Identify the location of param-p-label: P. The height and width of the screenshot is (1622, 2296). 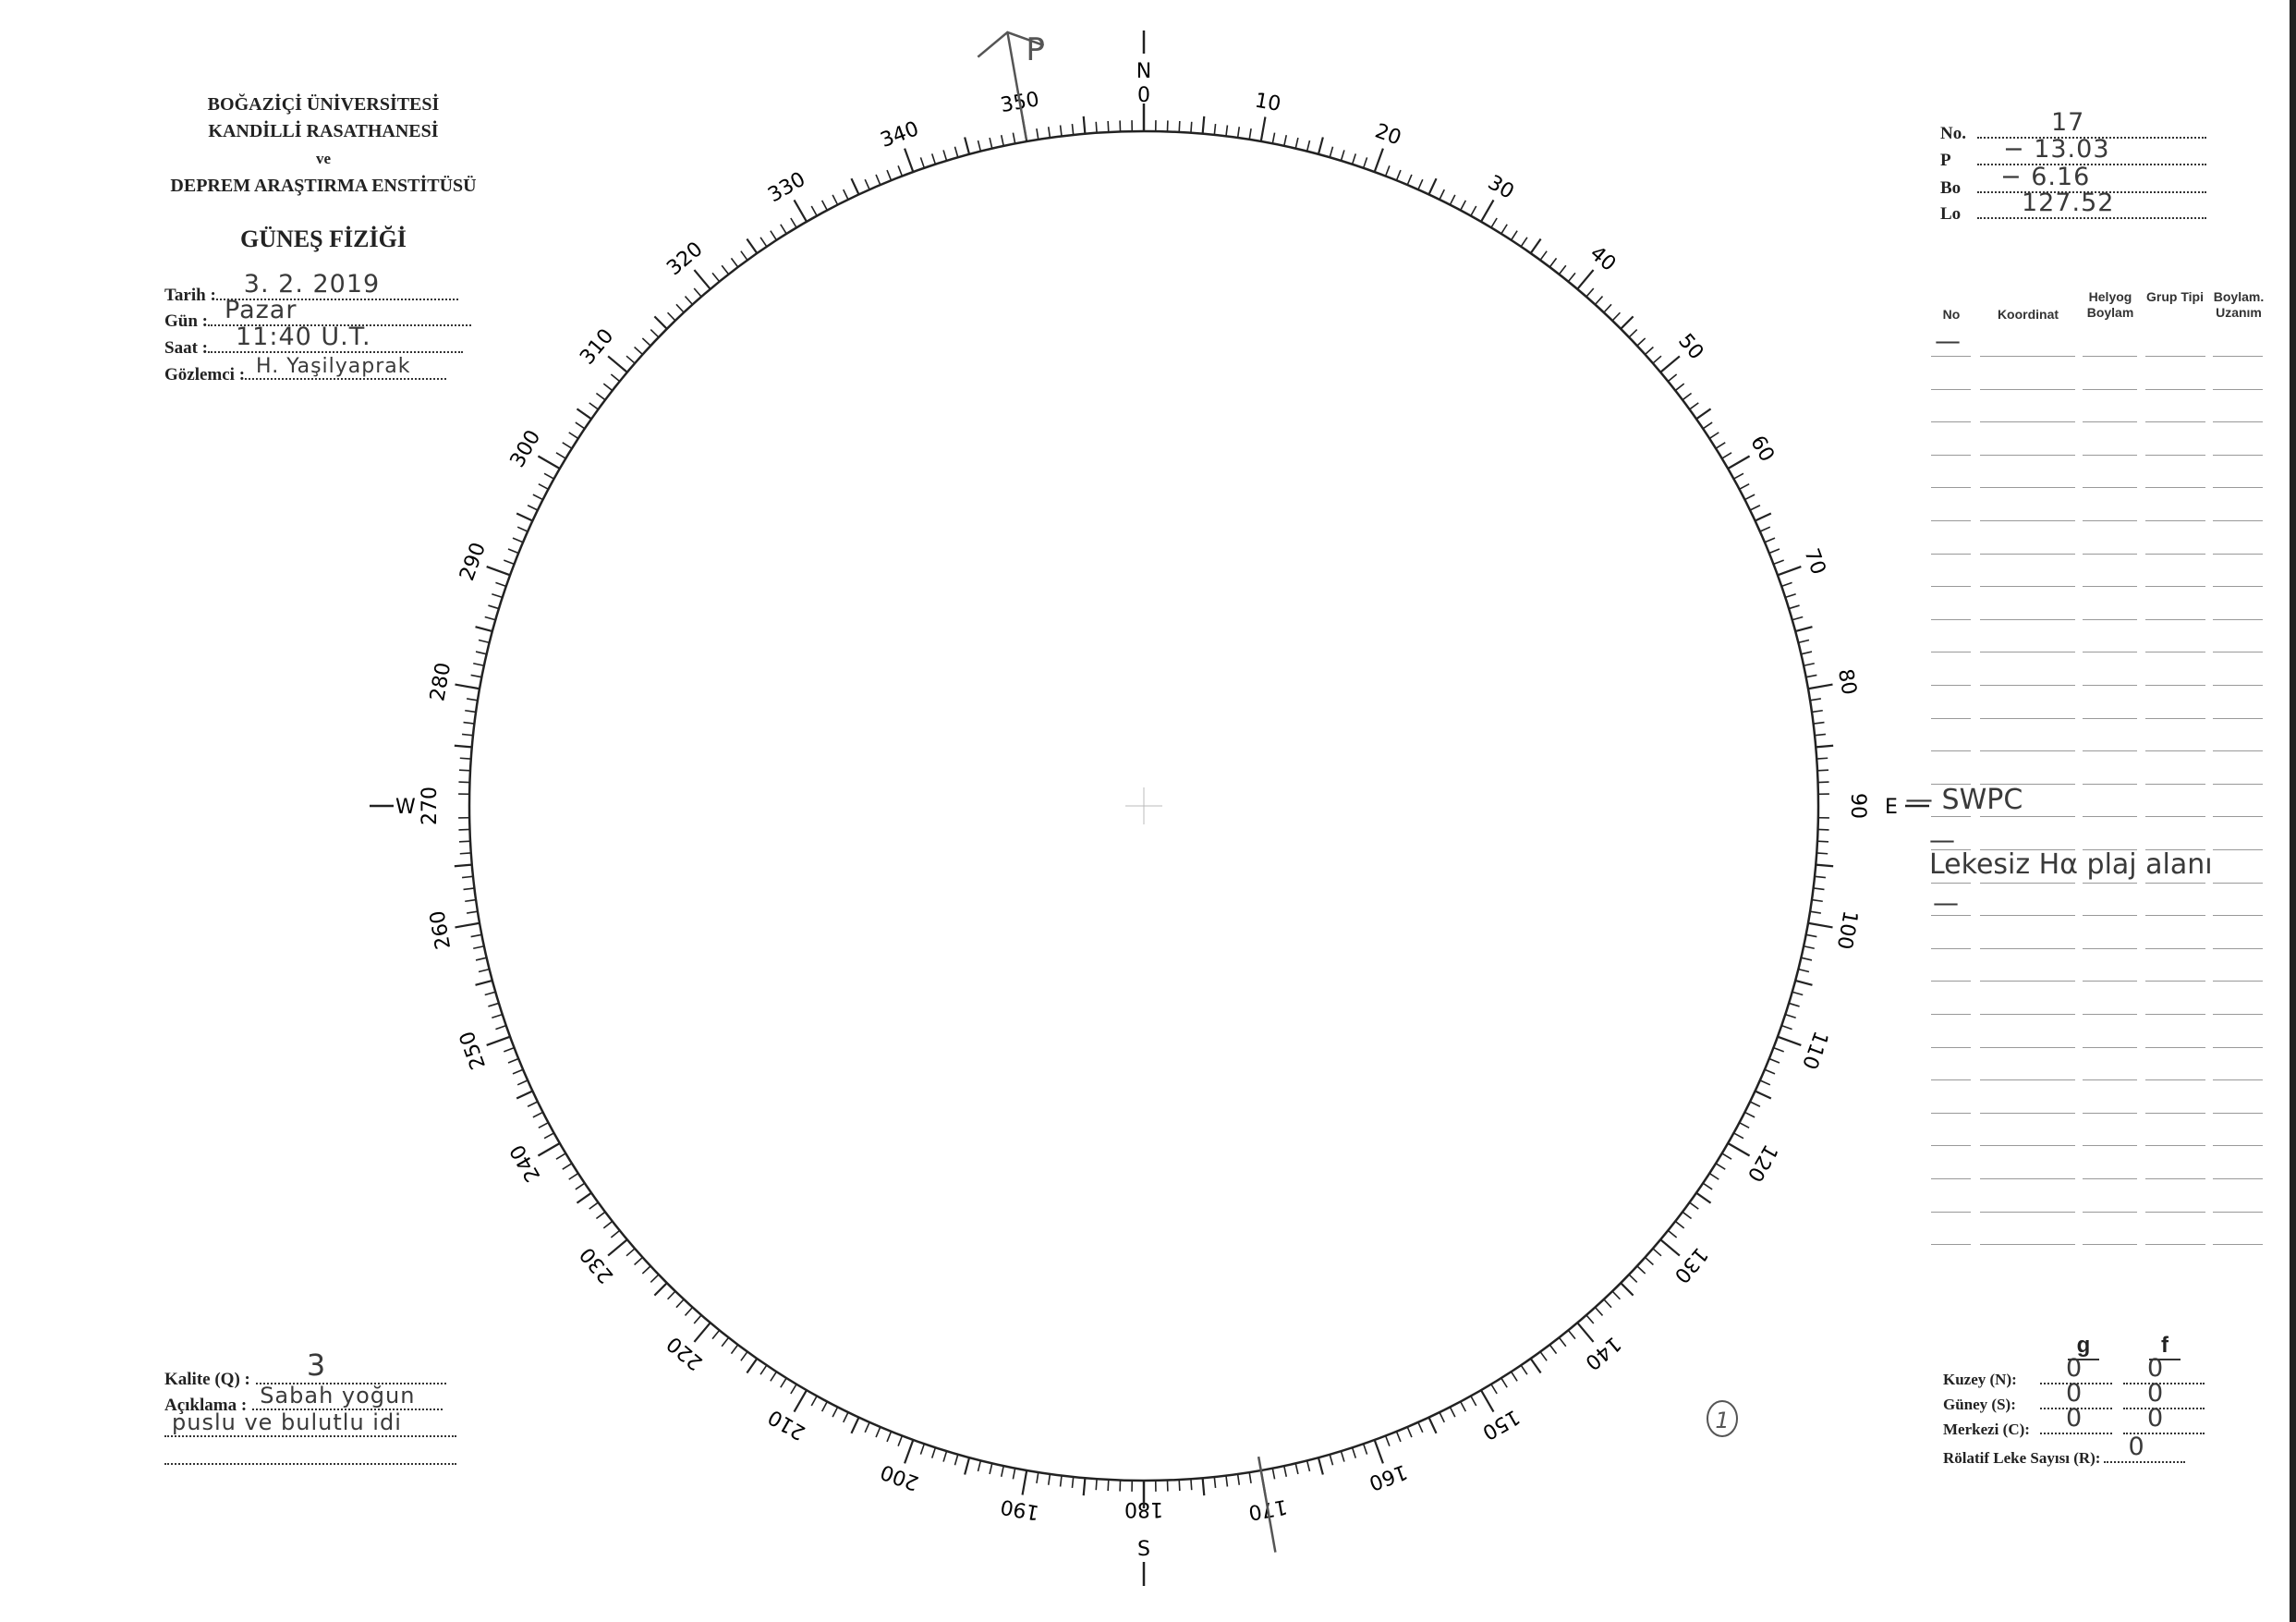
(1945, 160).